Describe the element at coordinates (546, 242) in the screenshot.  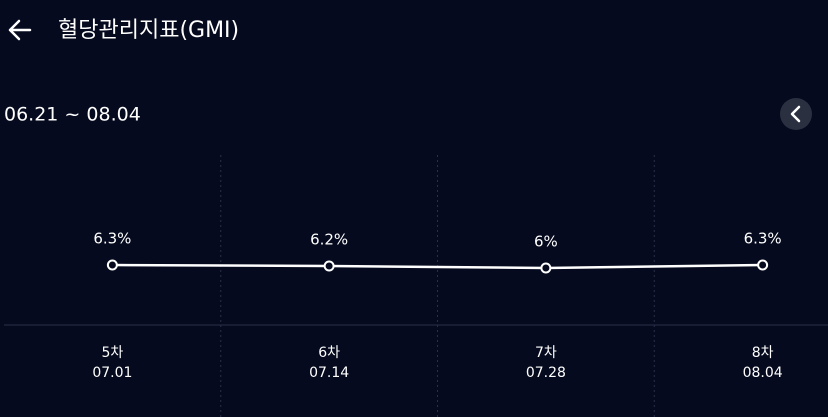
I see `value-label: 6%` at that location.